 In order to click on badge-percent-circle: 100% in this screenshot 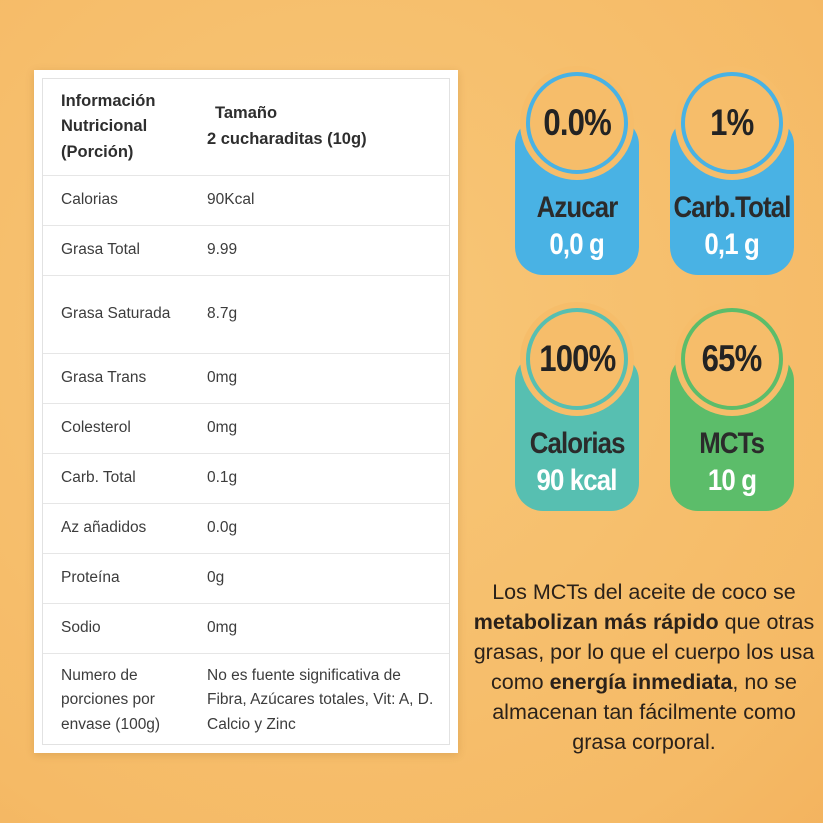, I will do `click(577, 359)`.